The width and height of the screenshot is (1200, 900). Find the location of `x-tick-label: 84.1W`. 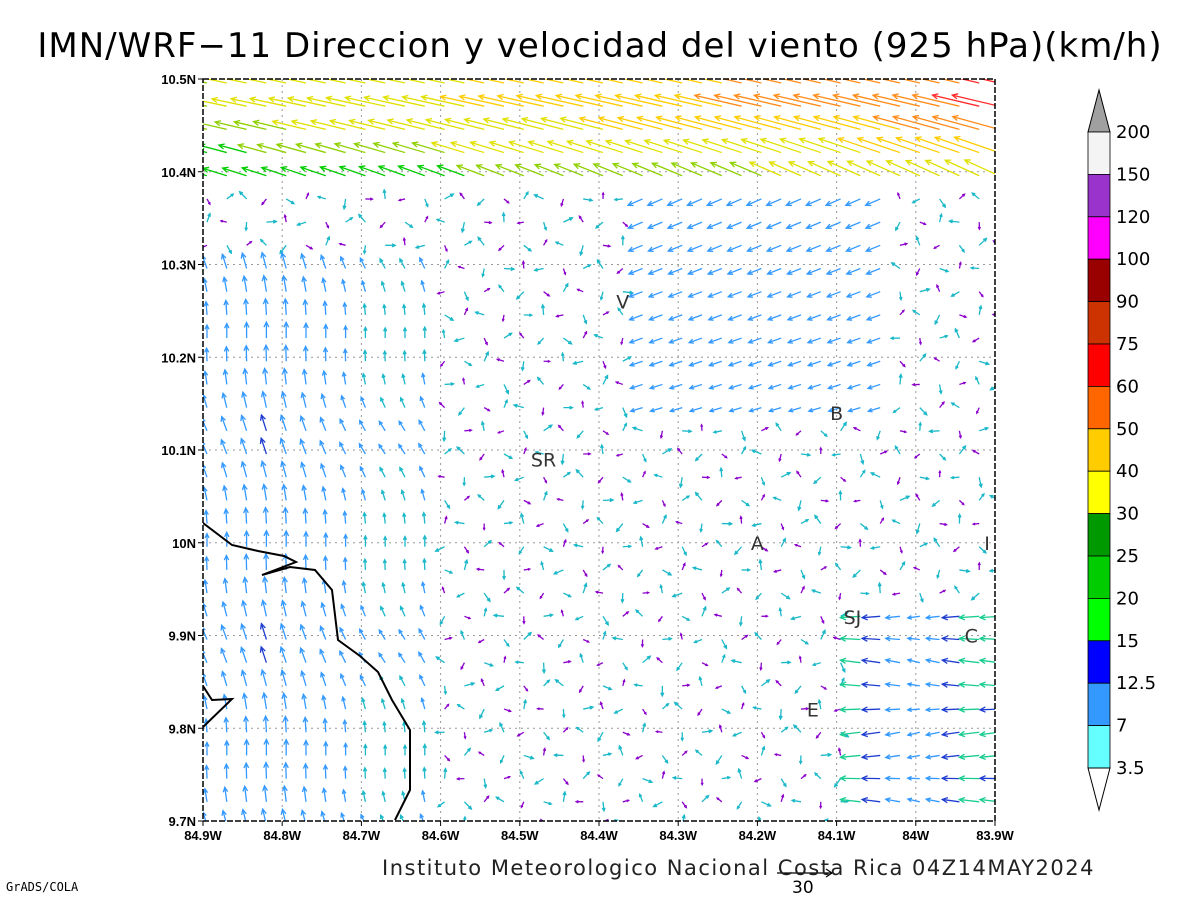

x-tick-label: 84.1W is located at coordinates (837, 835).